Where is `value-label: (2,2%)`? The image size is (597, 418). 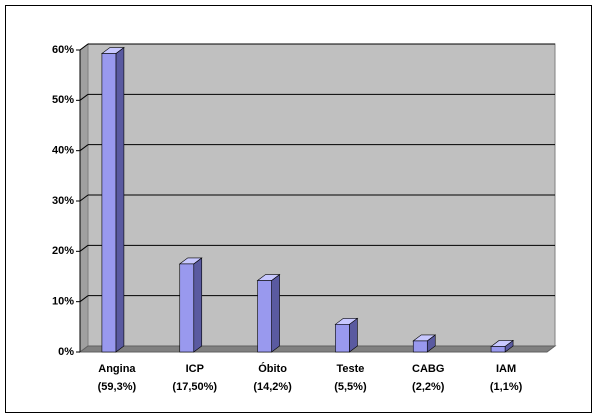 value-label: (2,2%) is located at coordinates (428, 387).